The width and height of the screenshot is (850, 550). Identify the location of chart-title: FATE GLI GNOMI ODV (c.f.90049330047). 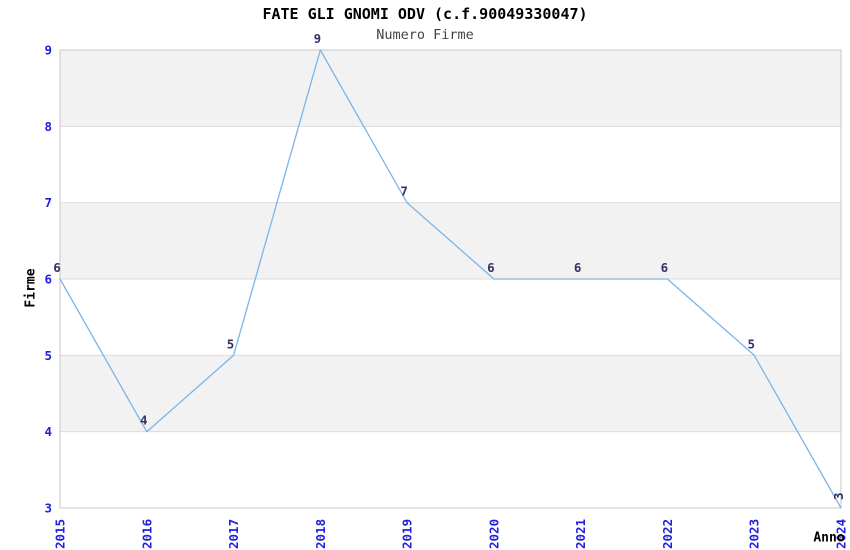
(425, 14).